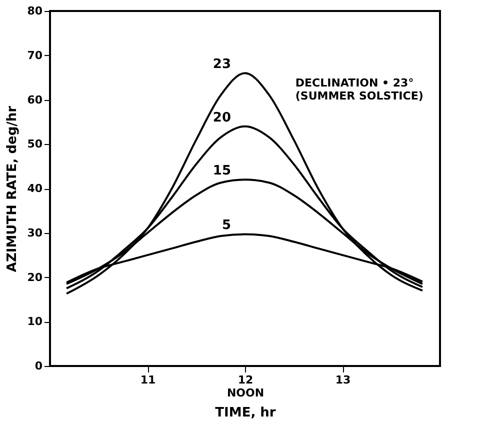 The image size is (478, 447). What do you see at coordinates (221, 171) in the screenshot?
I see `series-label: 15` at bounding box center [221, 171].